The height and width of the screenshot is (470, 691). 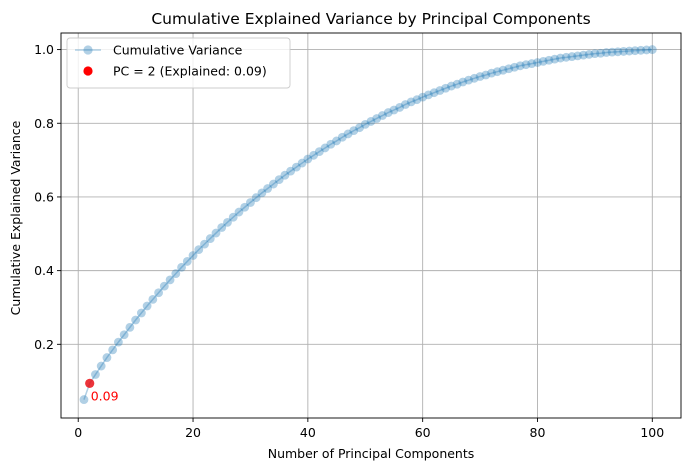 I want to click on x-tick-label: 0, so click(x=78, y=432).